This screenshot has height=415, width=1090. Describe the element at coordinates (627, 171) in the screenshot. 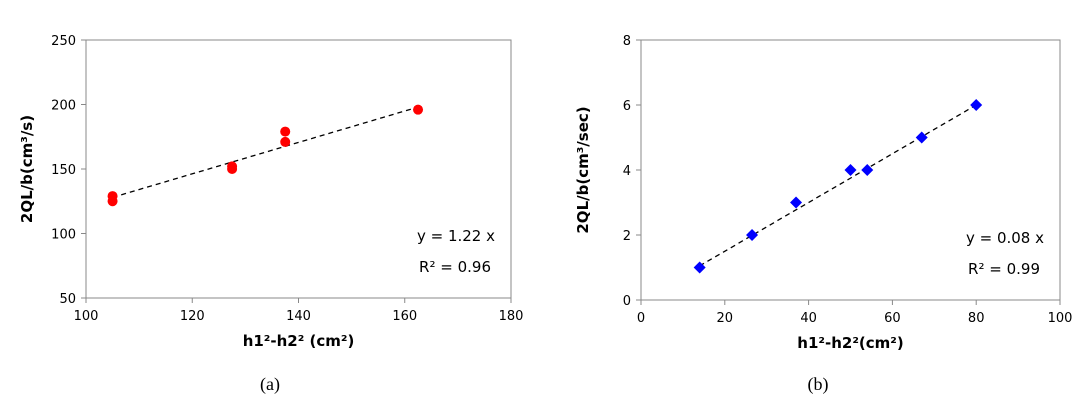

I see `chart-b-y-tick-label: 4` at that location.